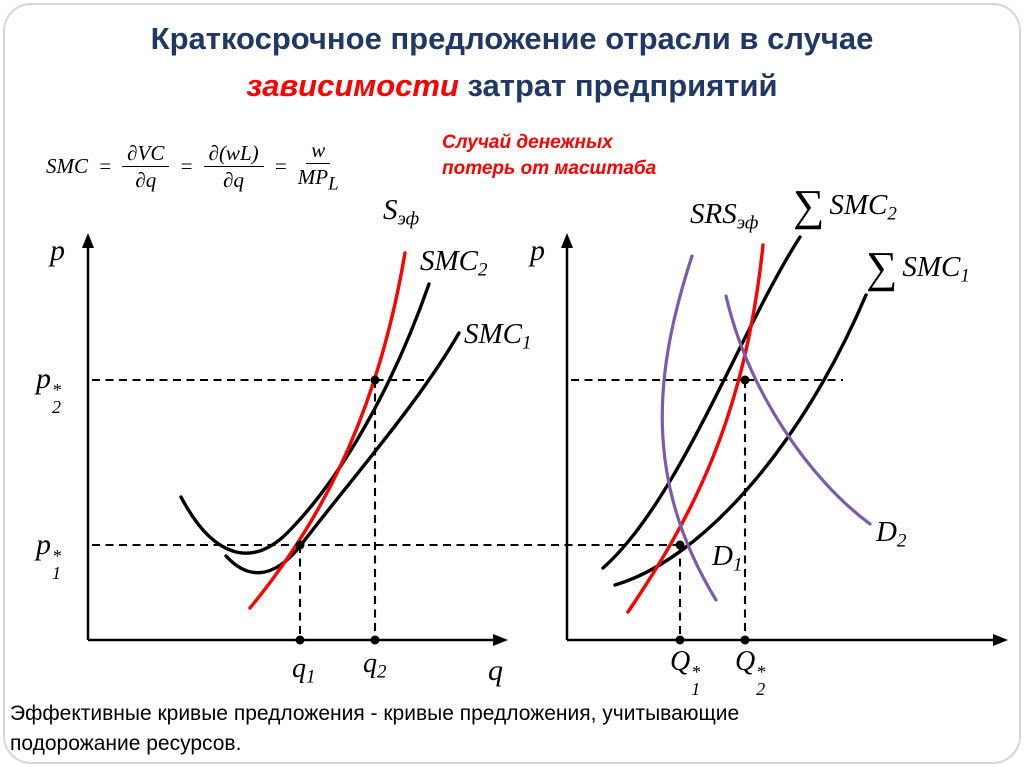 The height and width of the screenshot is (767, 1024). Describe the element at coordinates (858, 204) in the screenshot. I see `sum-smc2-base: SMC` at that location.